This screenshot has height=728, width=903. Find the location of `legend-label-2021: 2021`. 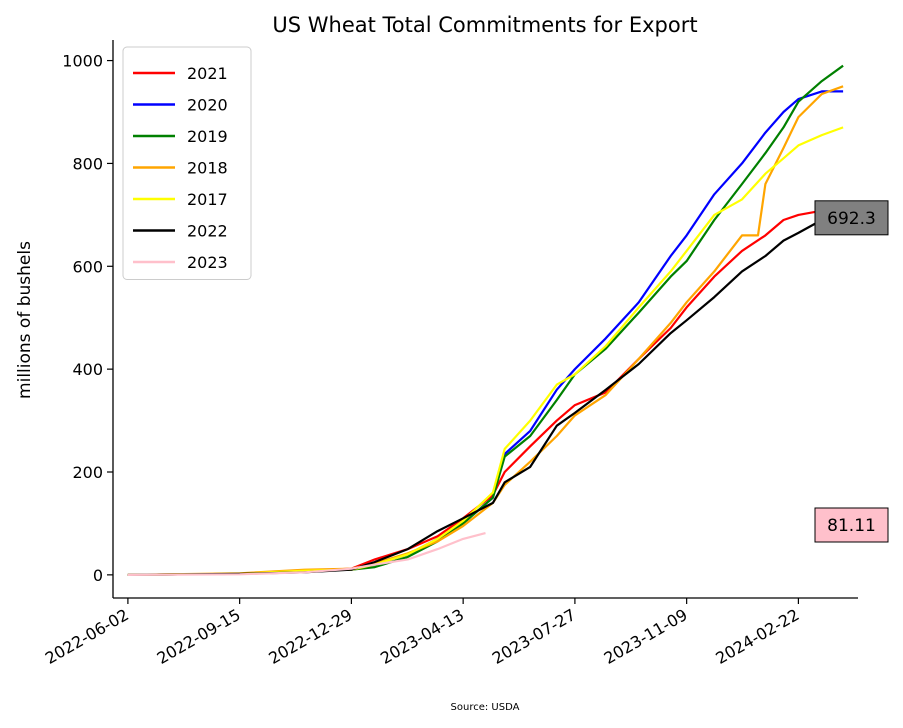

legend-label-2021: 2021 is located at coordinates (207, 73).